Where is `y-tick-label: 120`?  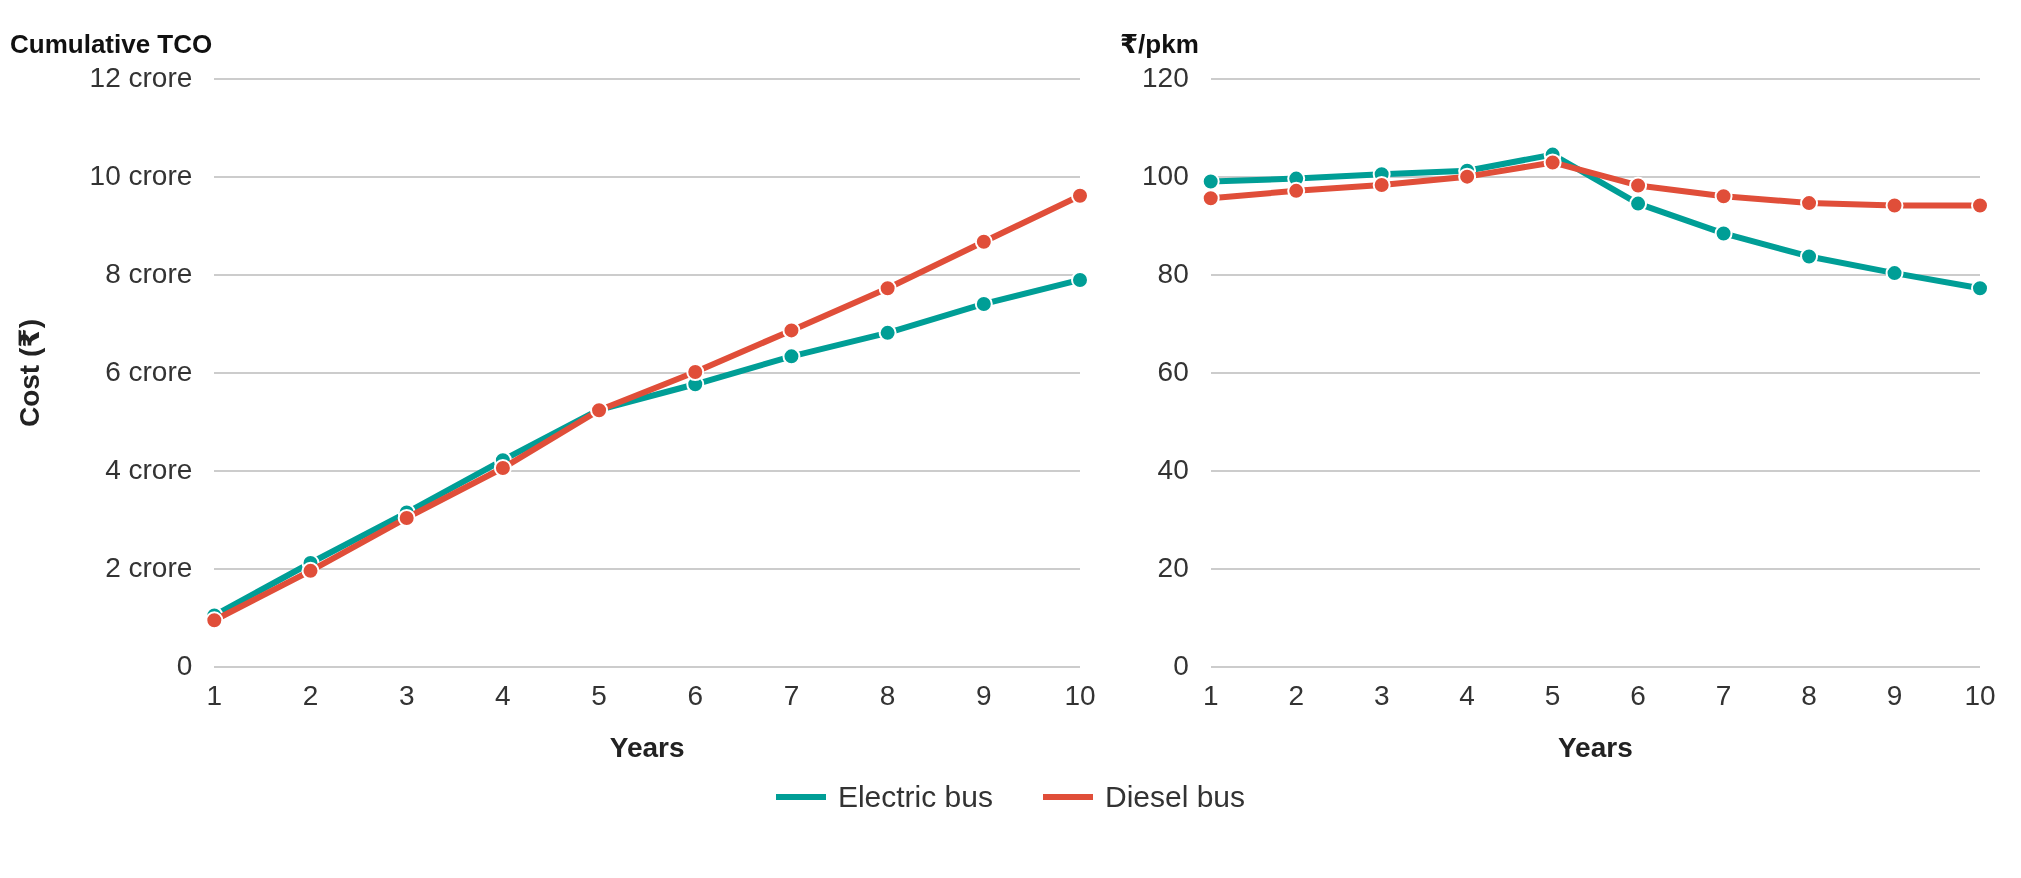 y-tick-label: 120 is located at coordinates (1165, 77).